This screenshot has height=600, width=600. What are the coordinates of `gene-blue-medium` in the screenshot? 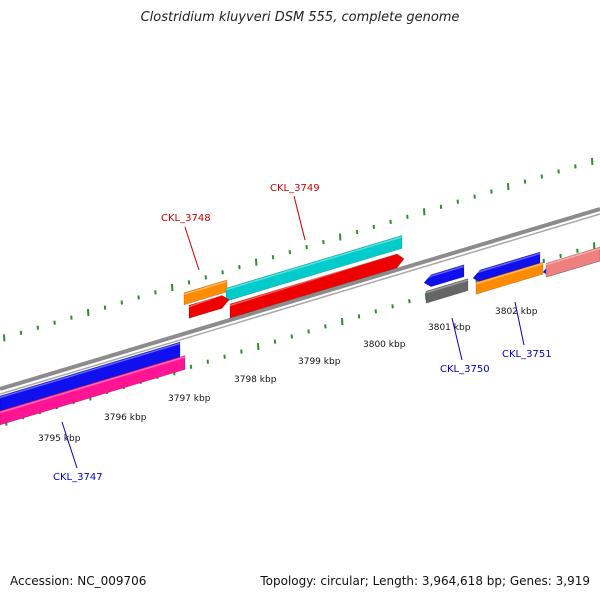 It's located at (506, 267).